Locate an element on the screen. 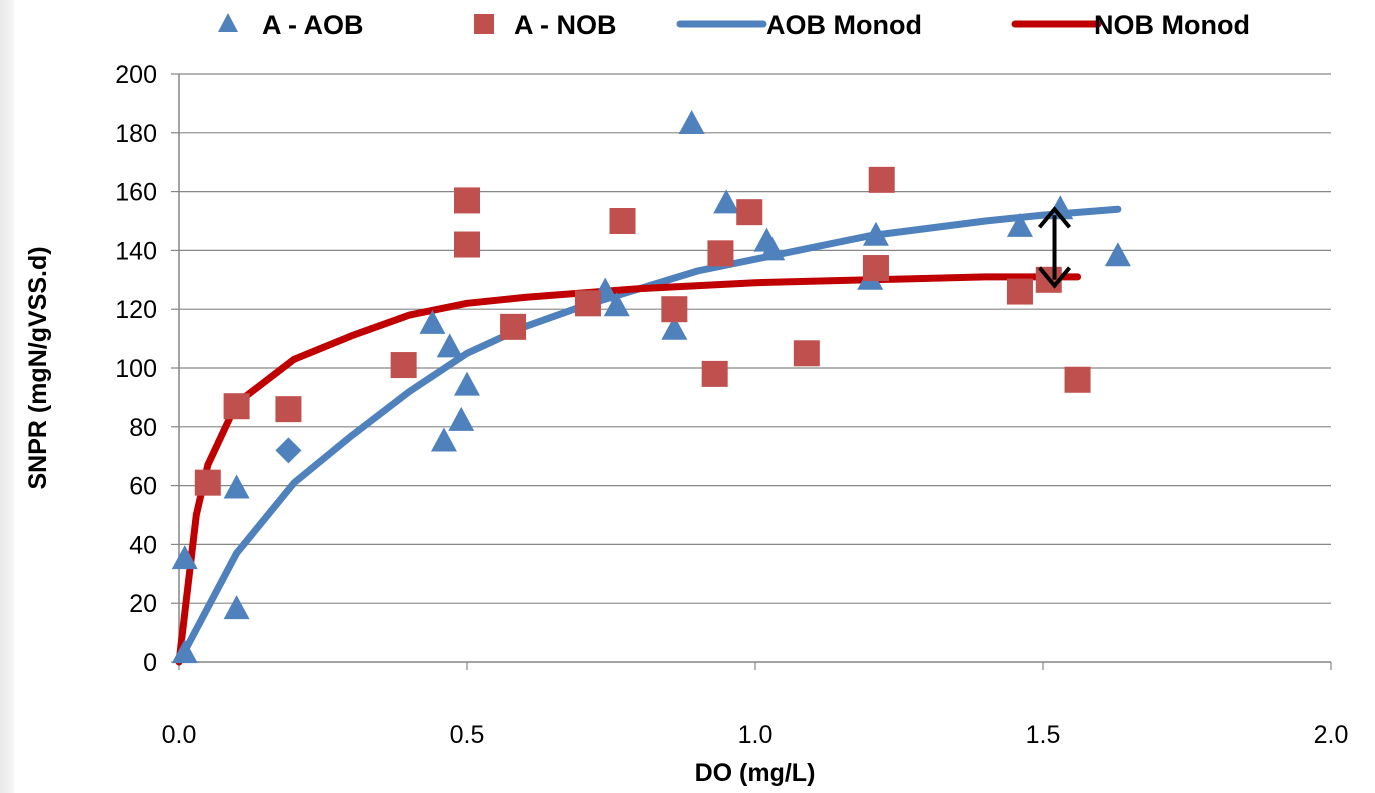 This screenshot has height=793, width=1375. x-tick-label: 2.0 is located at coordinates (1331, 735).